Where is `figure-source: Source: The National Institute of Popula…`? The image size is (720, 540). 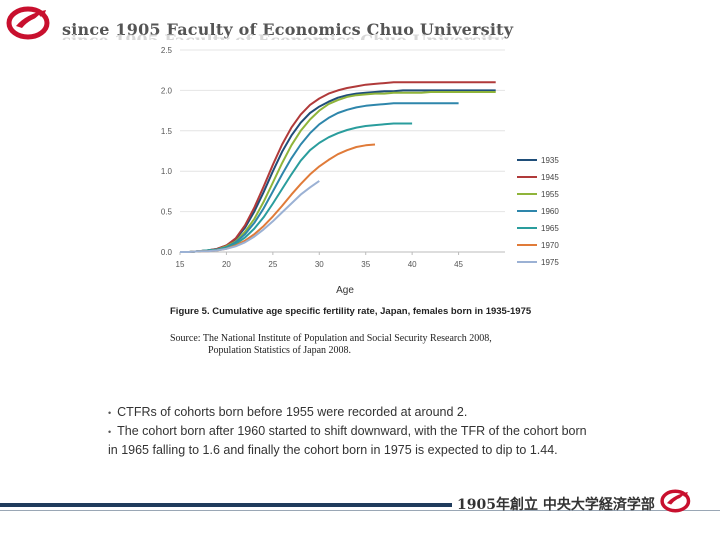
figure-source: Source: The National Institute of Popula… is located at coordinates (331, 345).